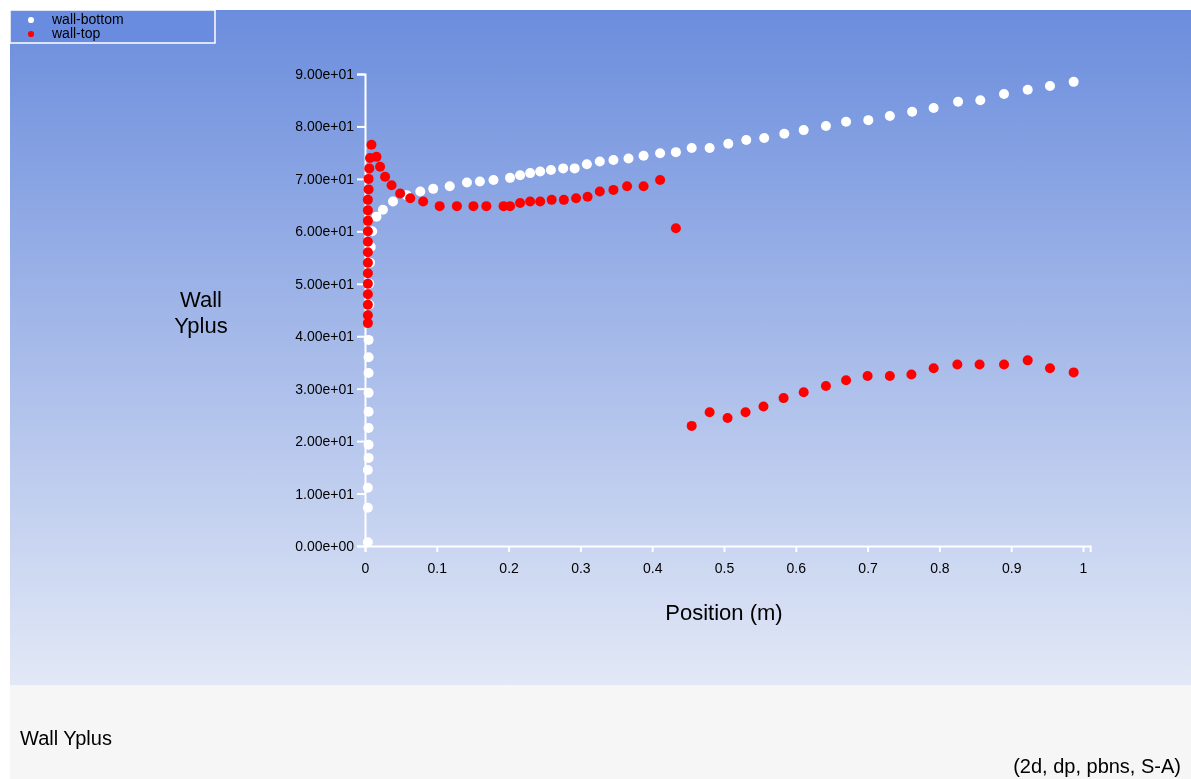  I want to click on x-axis-title: Position (m), so click(724, 612).